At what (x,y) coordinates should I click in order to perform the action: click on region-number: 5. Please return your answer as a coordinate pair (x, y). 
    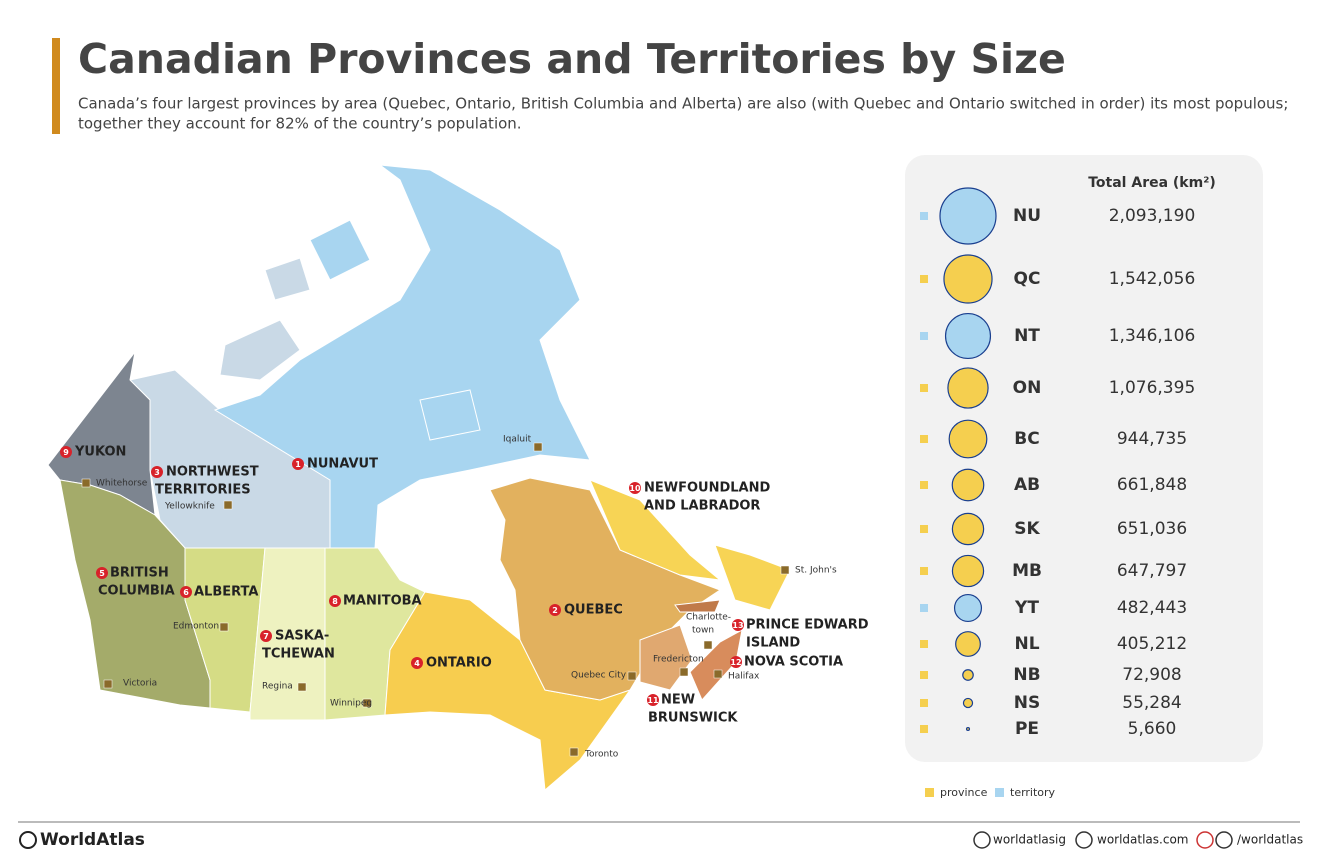
    Looking at the image, I should click on (102, 573).